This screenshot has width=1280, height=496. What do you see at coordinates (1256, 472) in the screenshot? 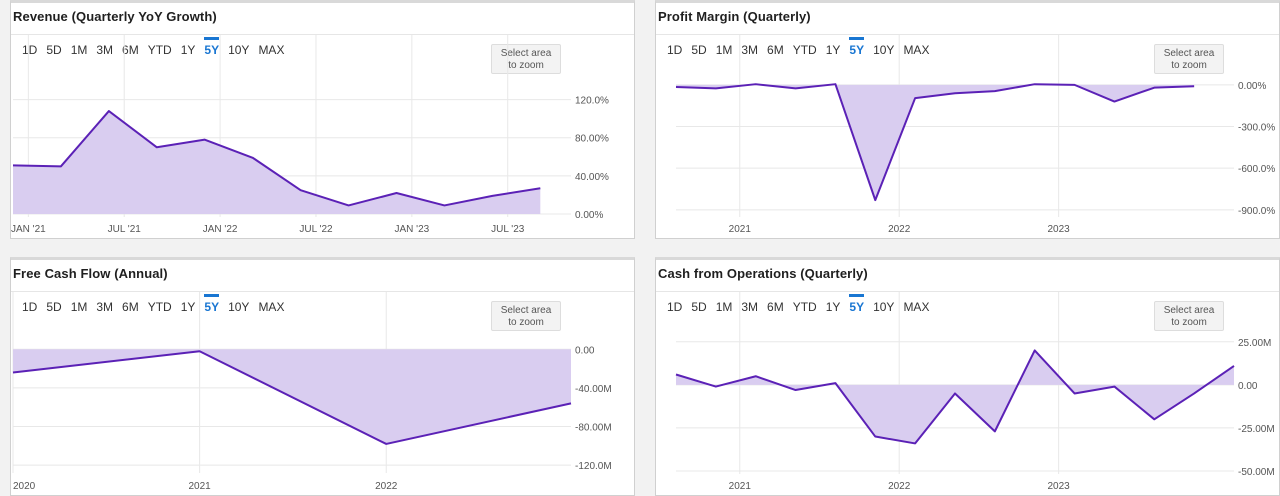
I see `y-tick-label: -50.00M` at bounding box center [1256, 472].